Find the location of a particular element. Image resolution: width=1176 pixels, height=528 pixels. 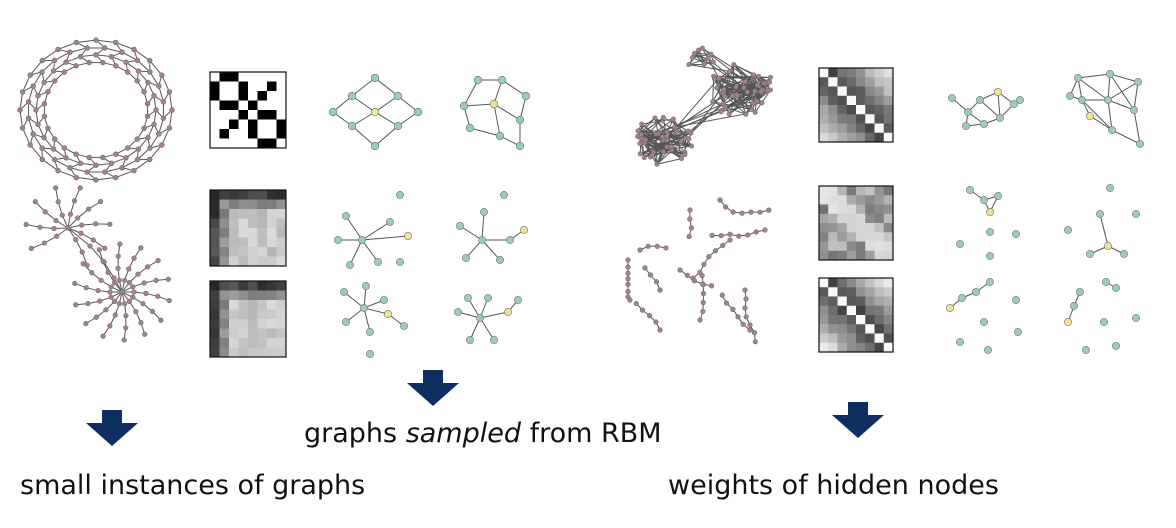

sampled-grid-b-edge is located at coordinates (507, 112).